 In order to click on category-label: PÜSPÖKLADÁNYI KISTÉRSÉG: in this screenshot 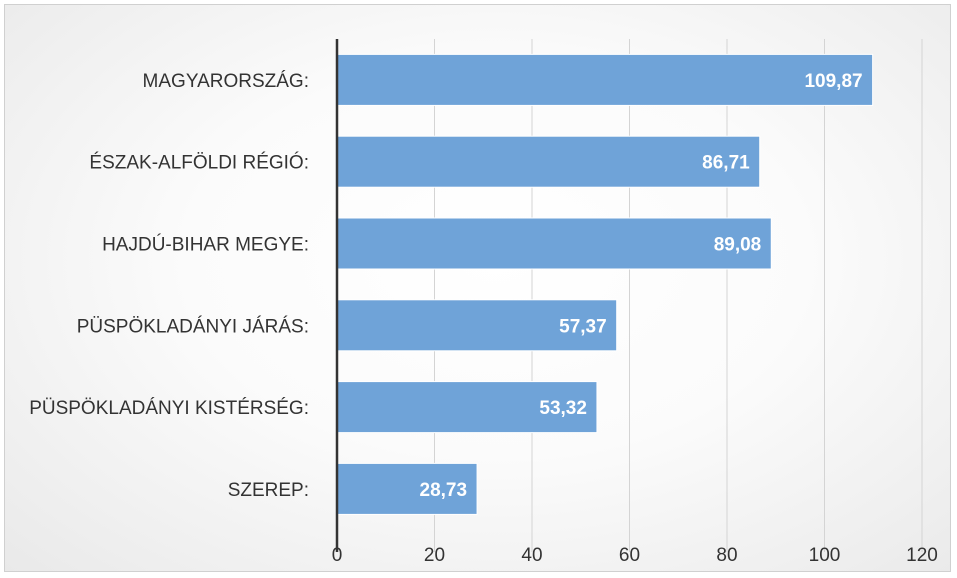, I will do `click(169, 408)`.